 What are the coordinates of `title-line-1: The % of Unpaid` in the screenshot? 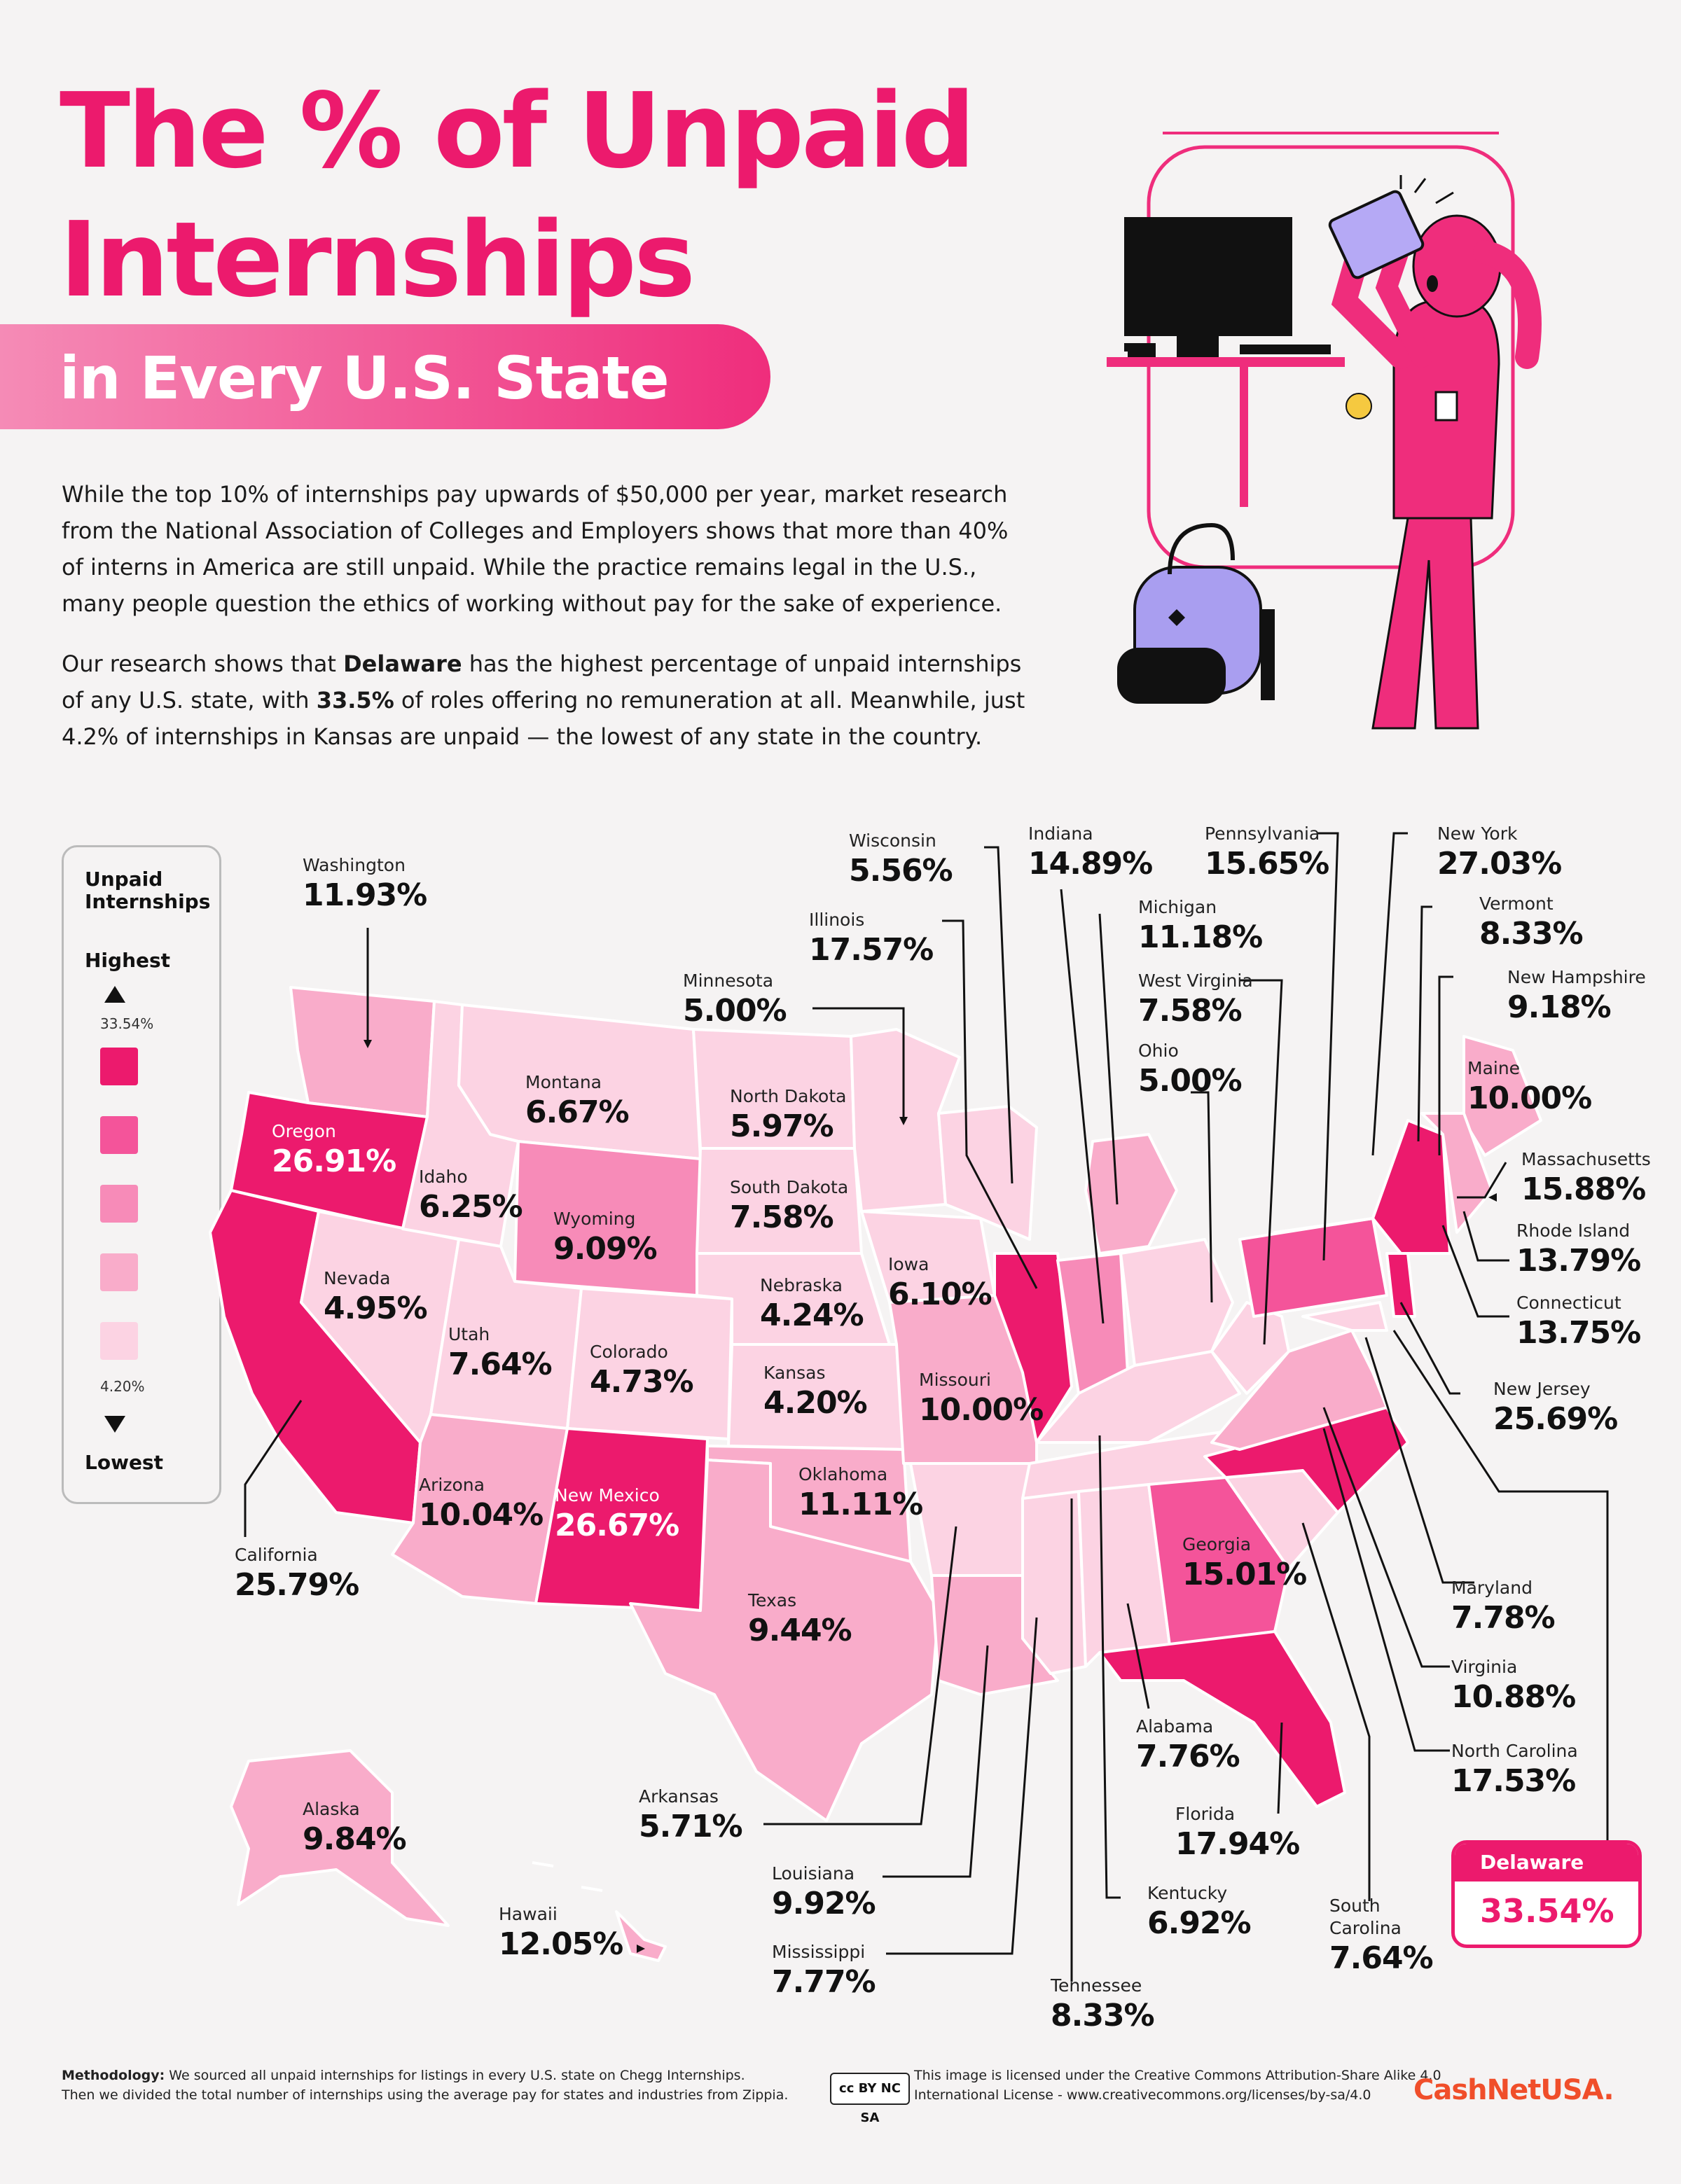 It's located at (518, 131).